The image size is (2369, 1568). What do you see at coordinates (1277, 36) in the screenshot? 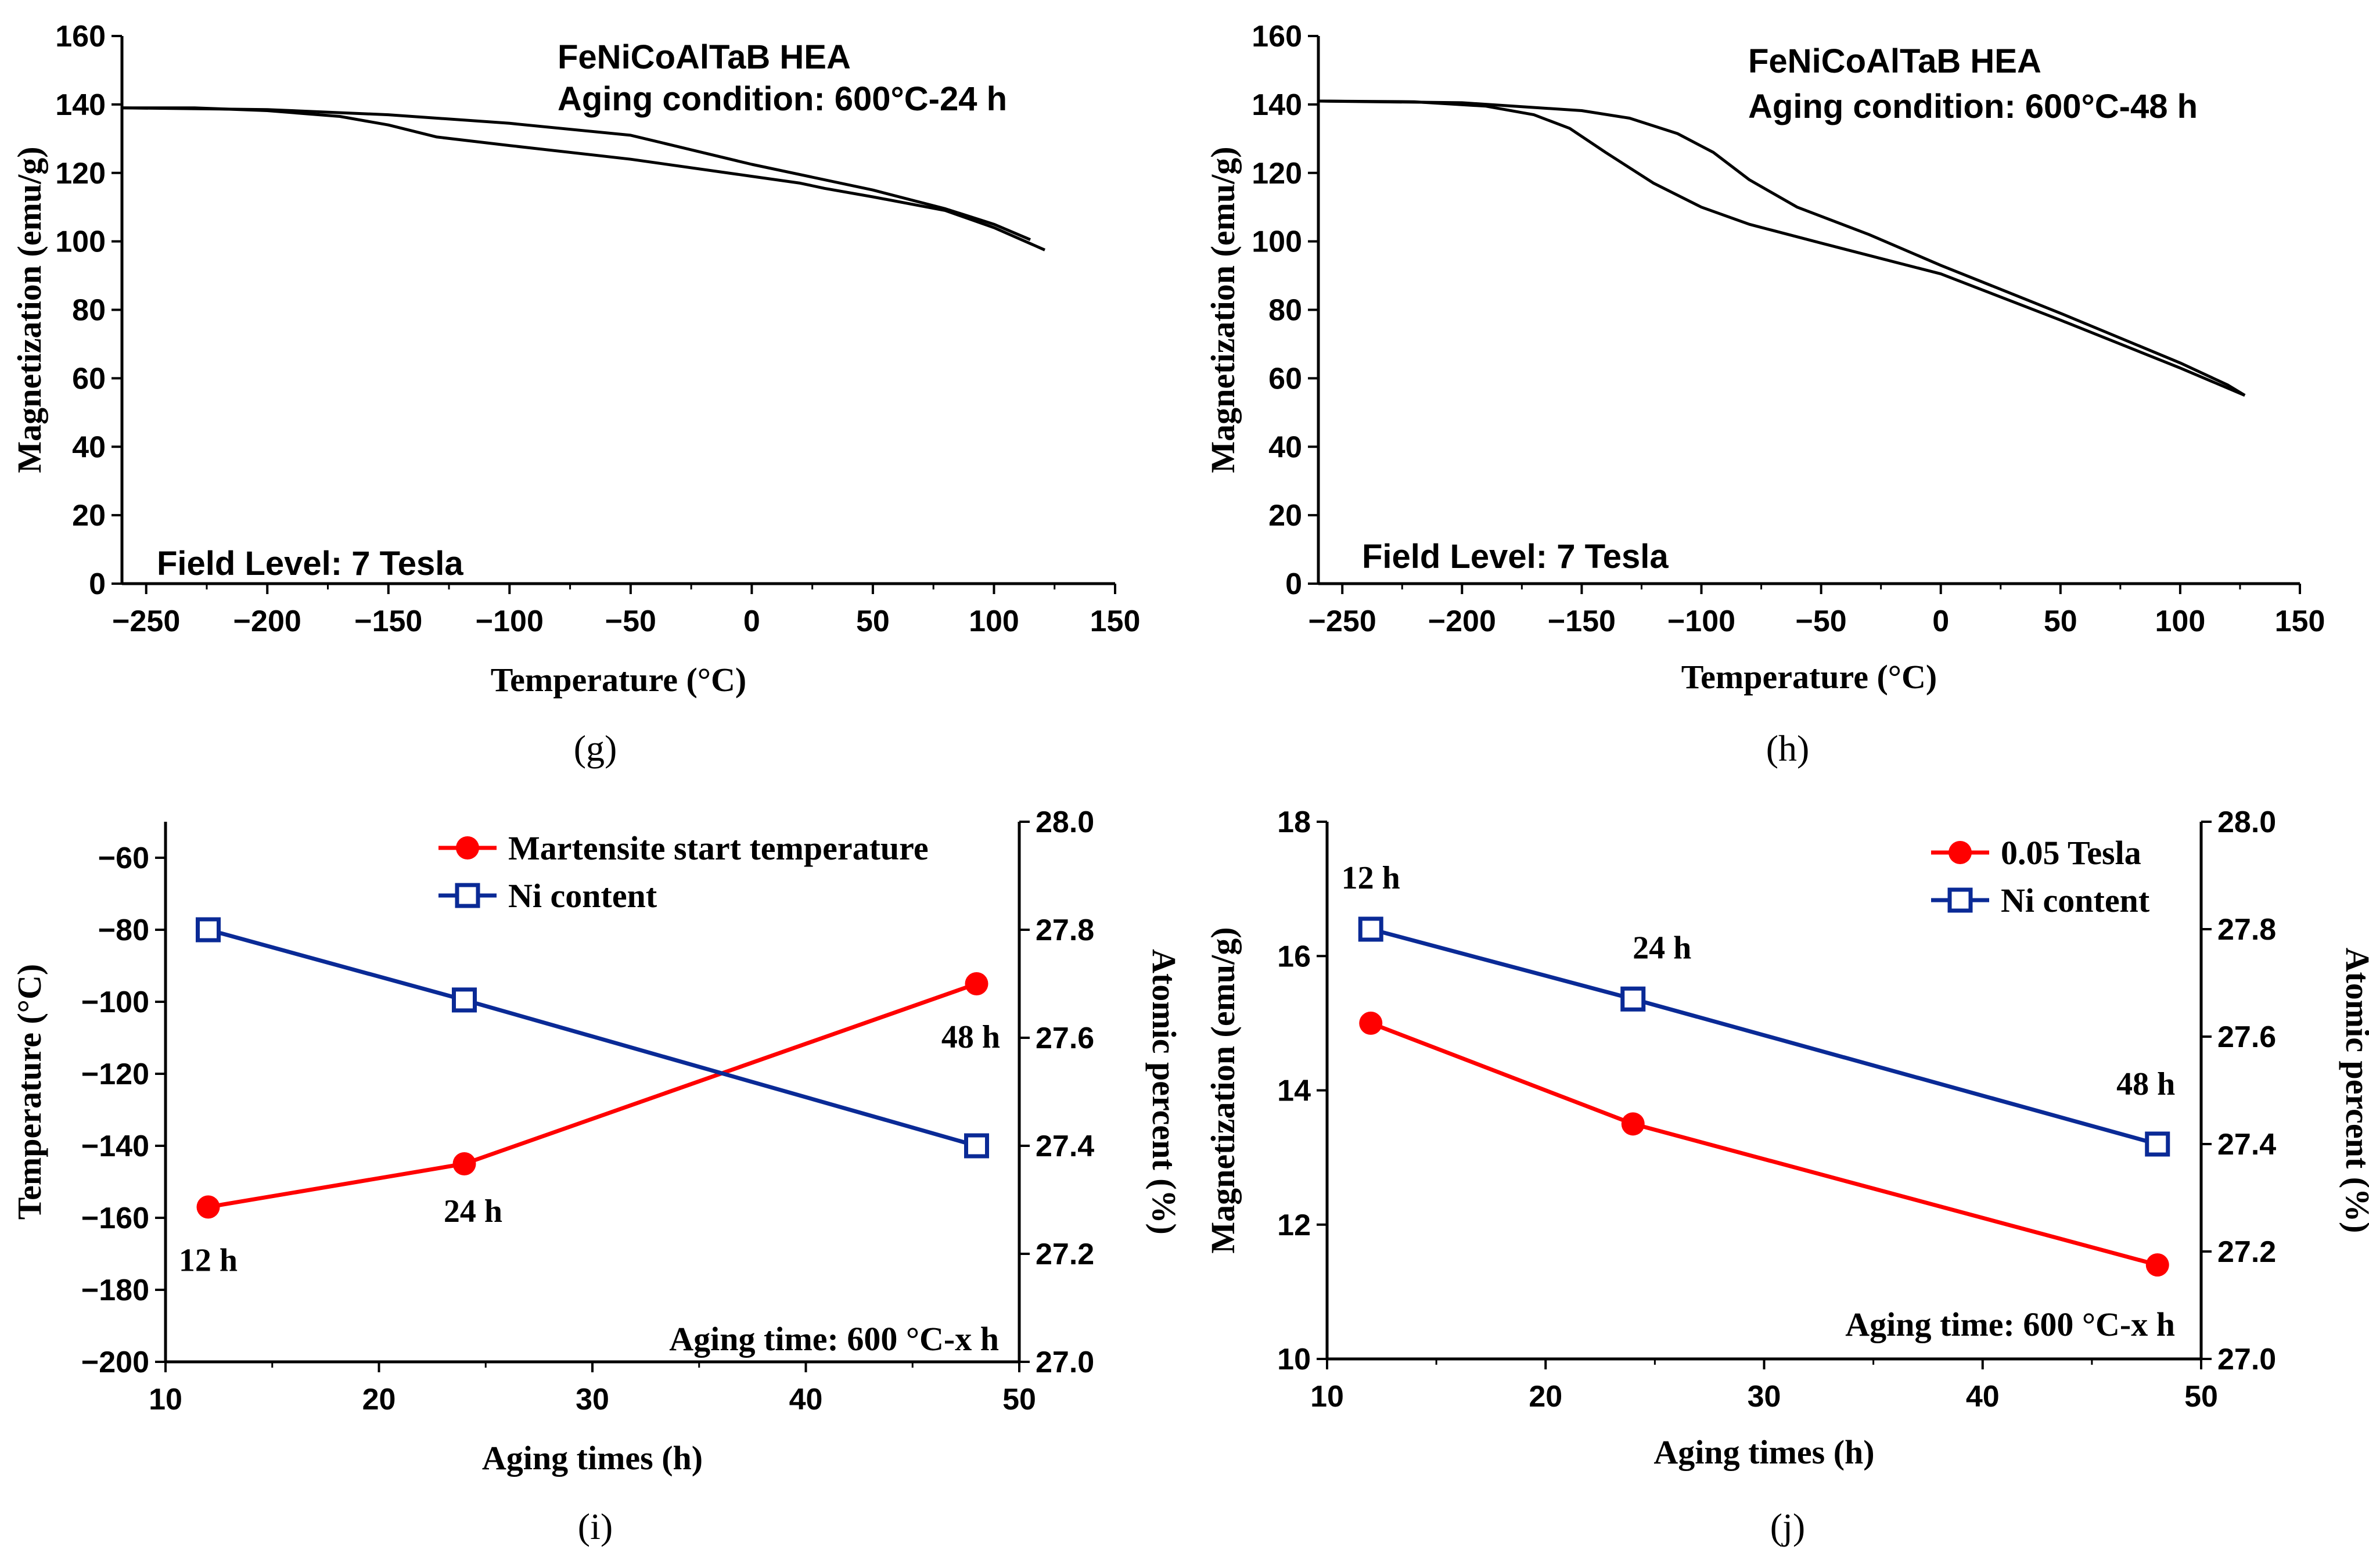
I see `y-tick-label: 160` at bounding box center [1277, 36].